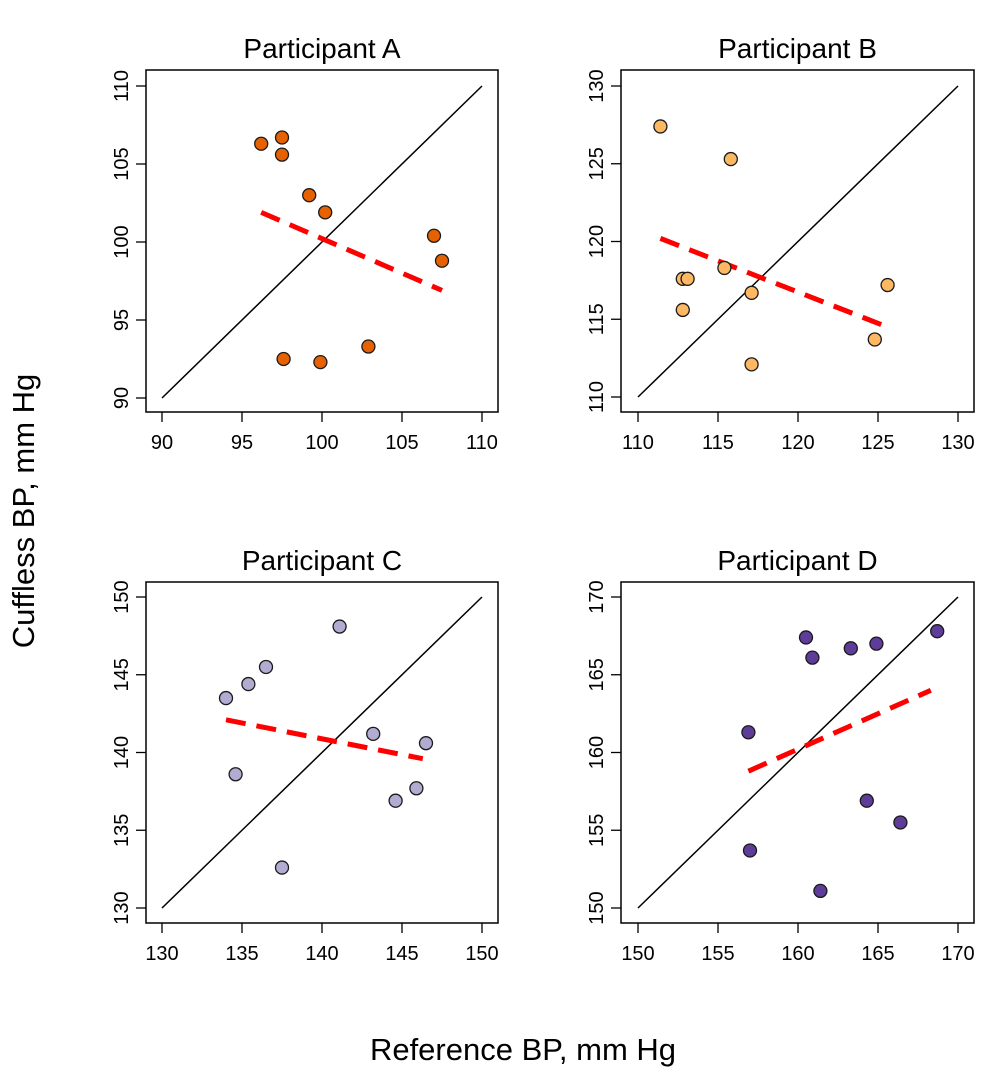 This screenshot has width=1000, height=1073. I want to click on y-tick-label: 120, so click(597, 241).